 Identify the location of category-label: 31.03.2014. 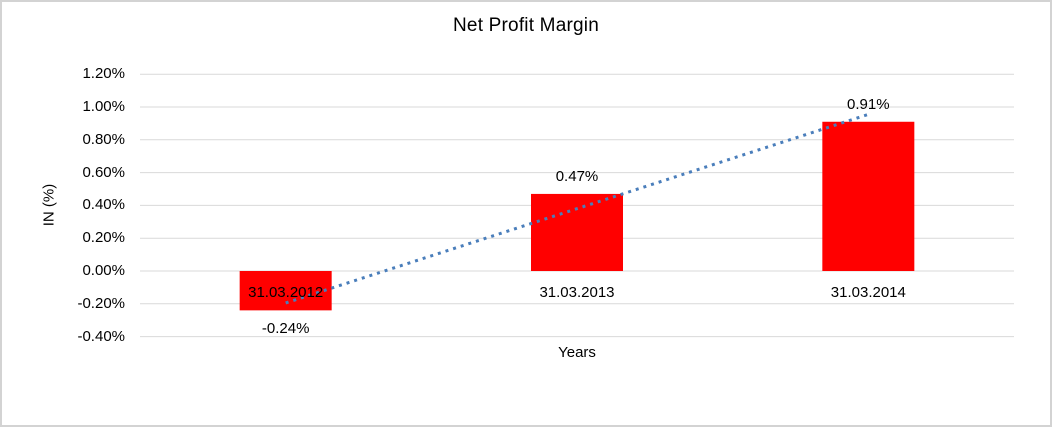
(868, 292).